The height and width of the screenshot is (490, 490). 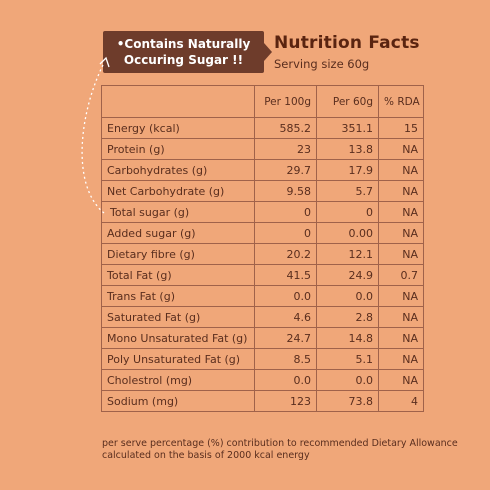 I want to click on per-60g-value: 0, so click(x=347, y=212).